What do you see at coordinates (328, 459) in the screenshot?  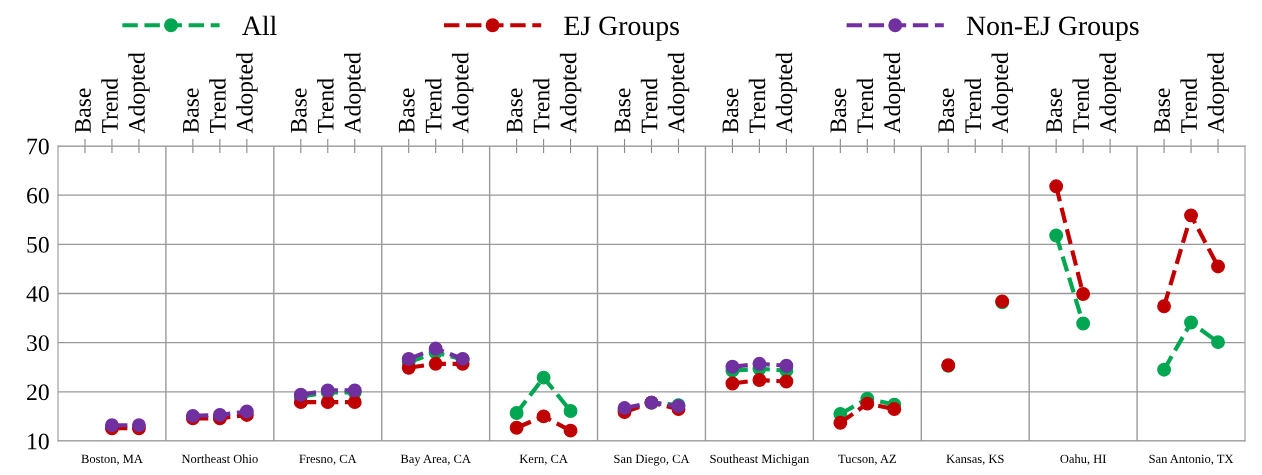 I see `text: Fresno, CA` at bounding box center [328, 459].